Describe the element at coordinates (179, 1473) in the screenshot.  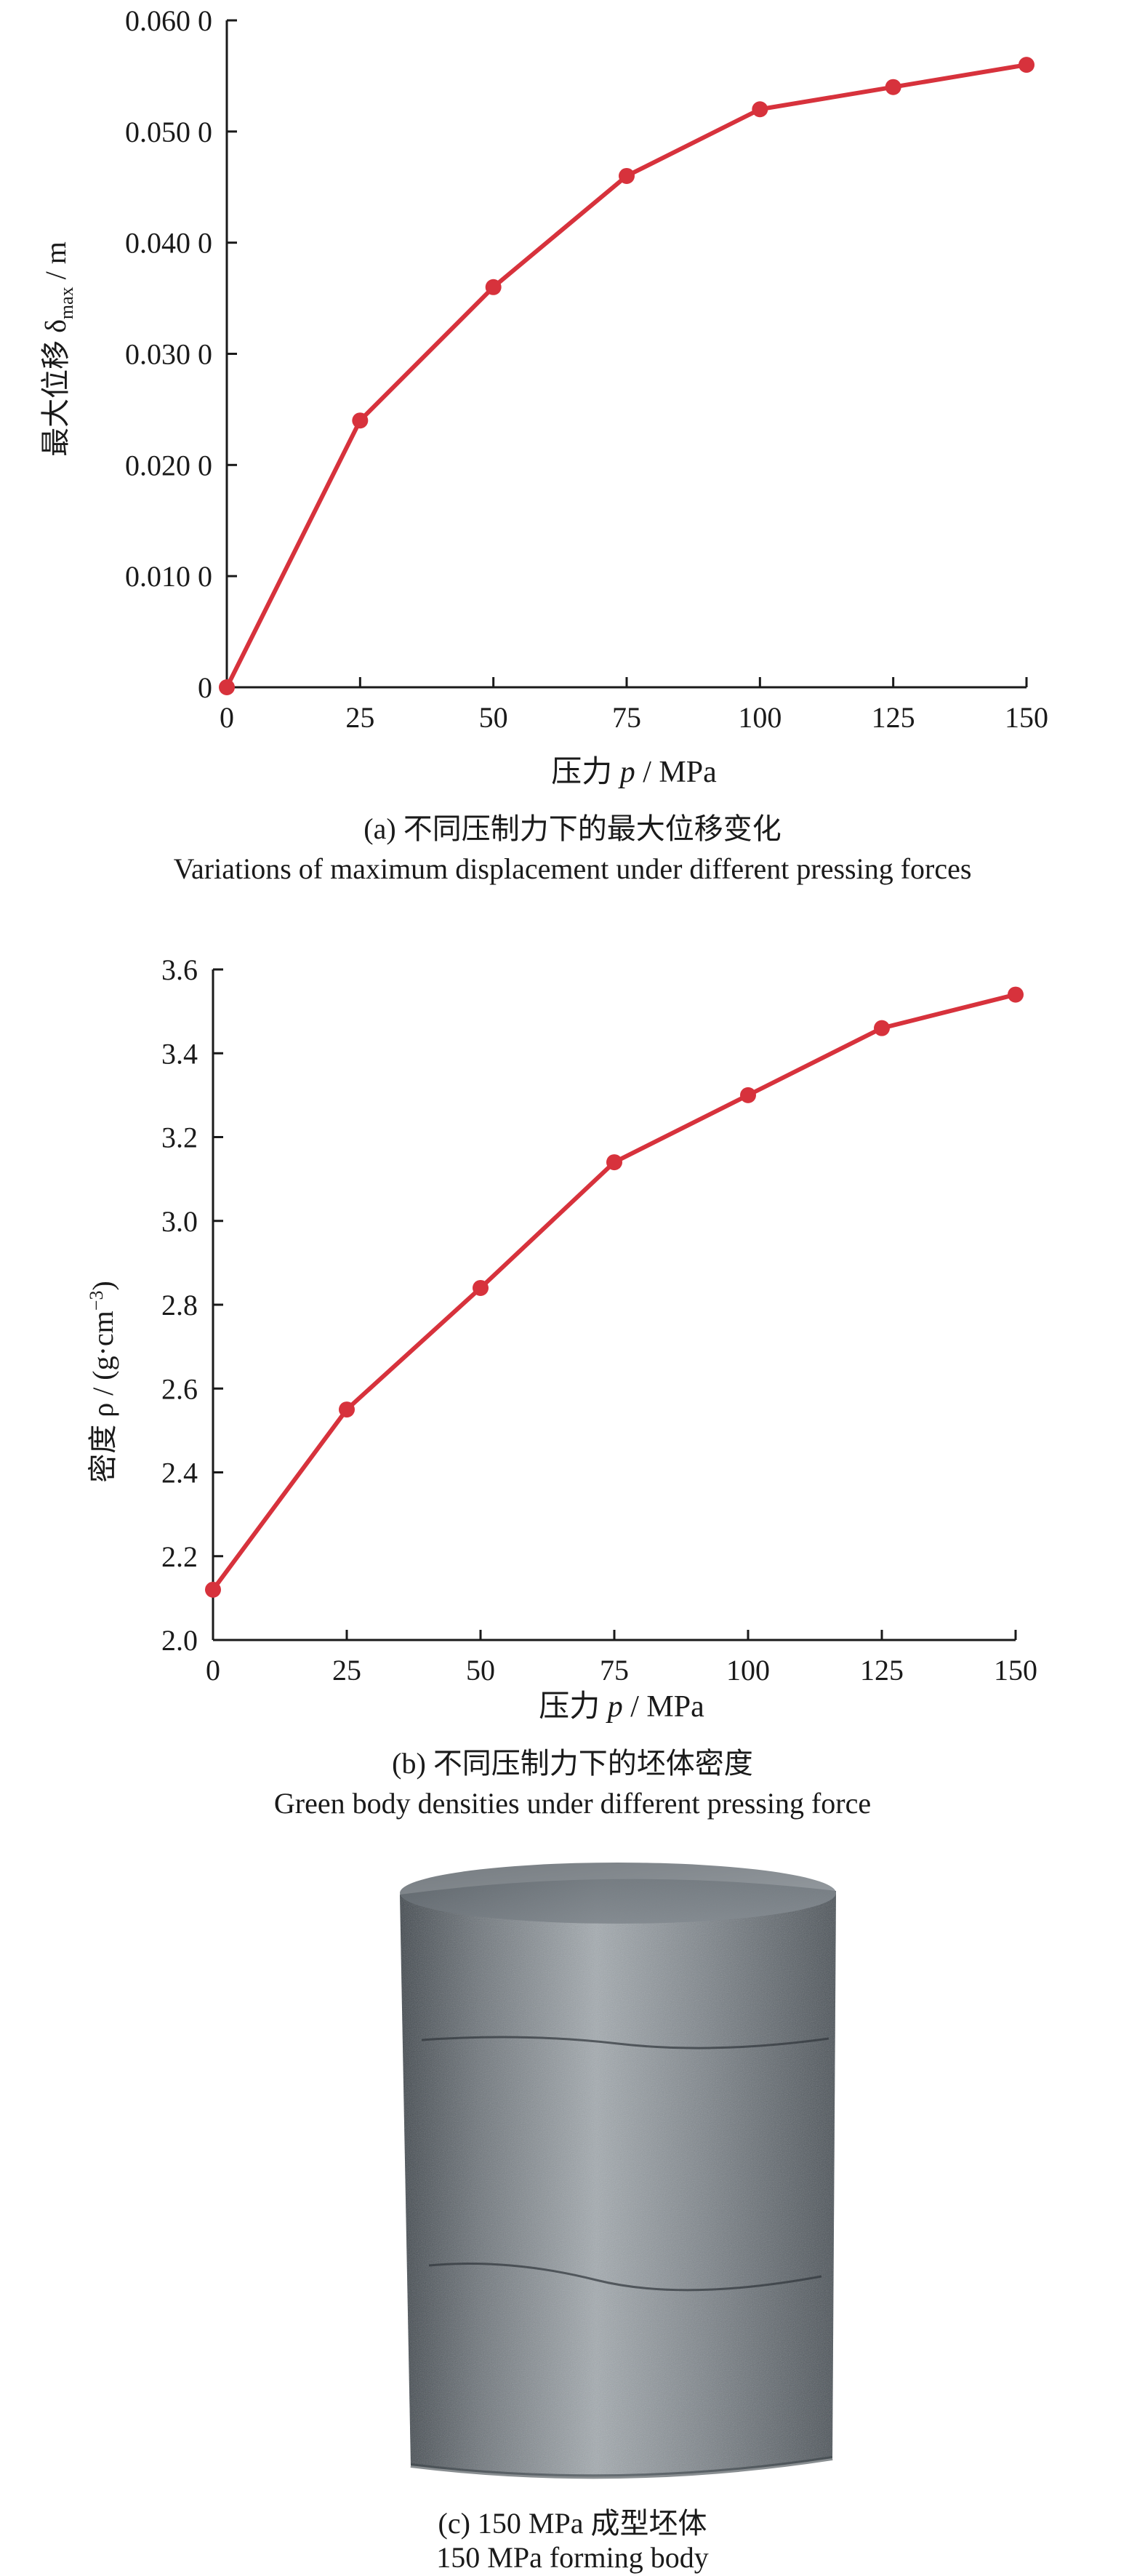
I see `y-tick-label: 2.4` at that location.